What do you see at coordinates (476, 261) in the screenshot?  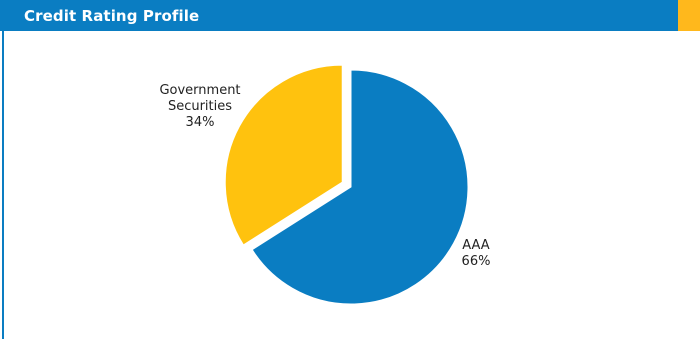 I see `slice-value-label: 66%` at bounding box center [476, 261].